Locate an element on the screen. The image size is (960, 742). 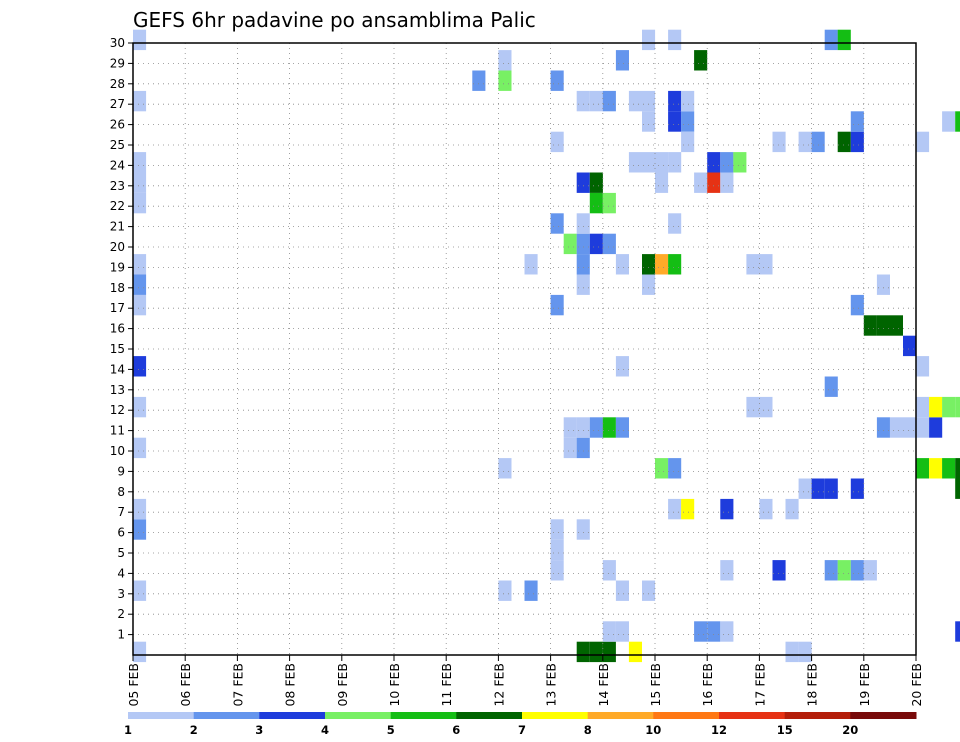
color-legend: 1 2 3 4 5 6 7 8 10 12 15 20 is located at coordinates (520, 724).